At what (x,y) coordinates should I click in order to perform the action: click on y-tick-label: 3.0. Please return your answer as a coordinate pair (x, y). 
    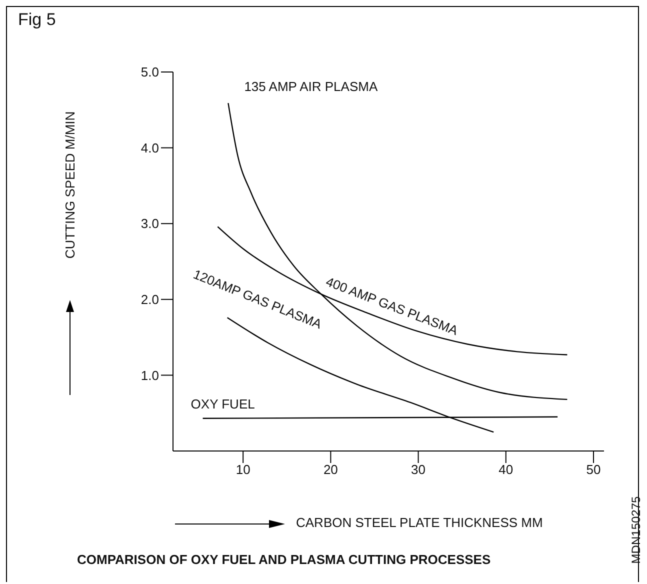
    Looking at the image, I should click on (149, 224).